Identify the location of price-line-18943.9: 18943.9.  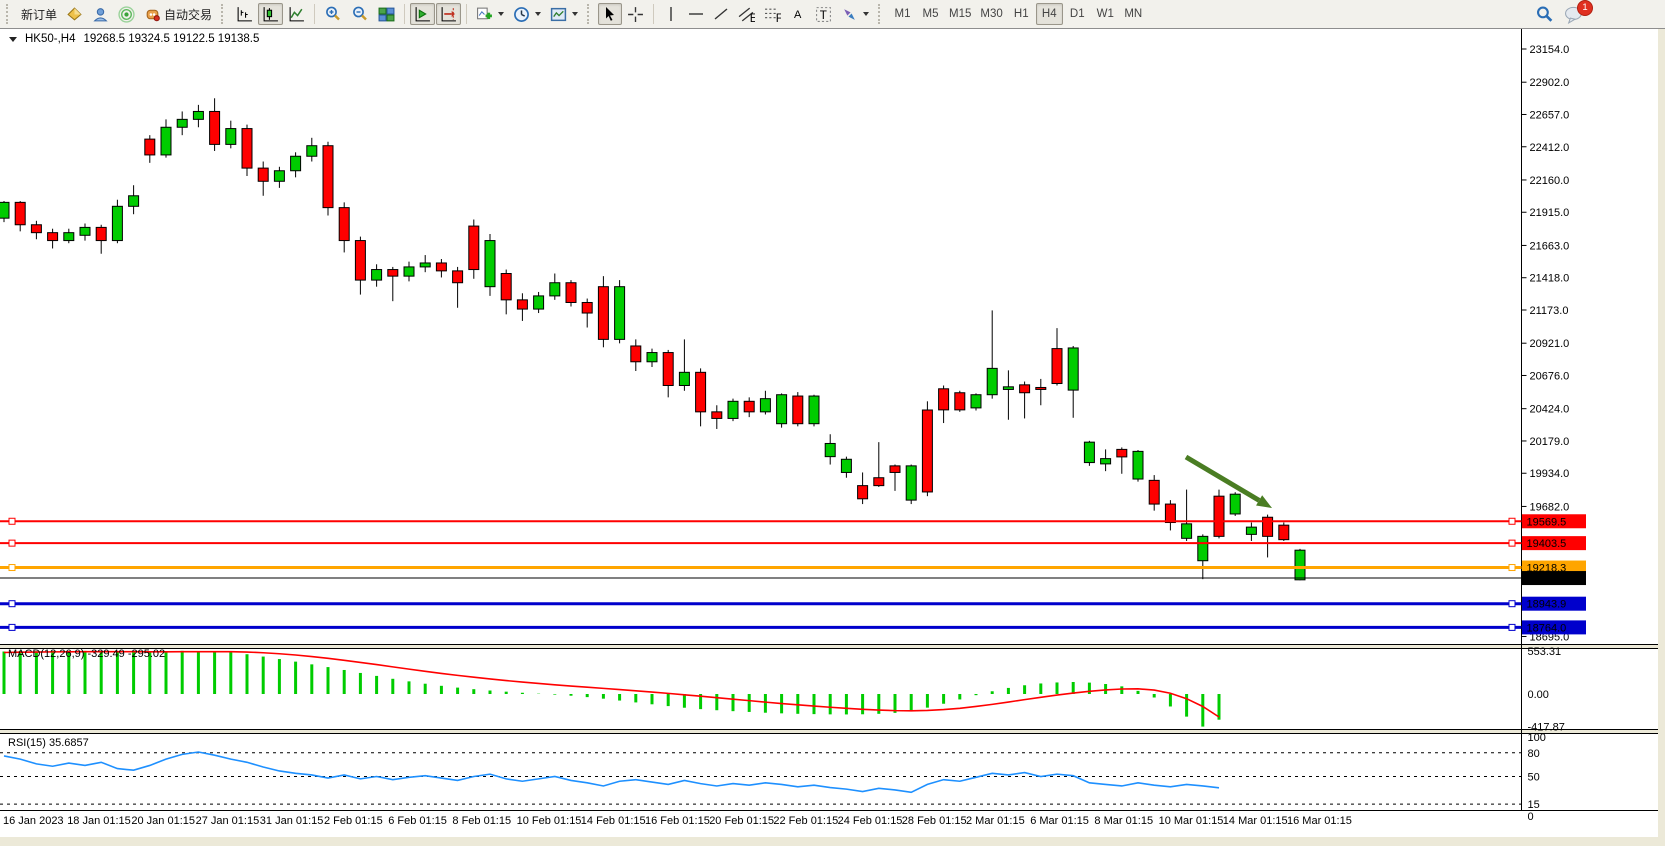
(793, 603).